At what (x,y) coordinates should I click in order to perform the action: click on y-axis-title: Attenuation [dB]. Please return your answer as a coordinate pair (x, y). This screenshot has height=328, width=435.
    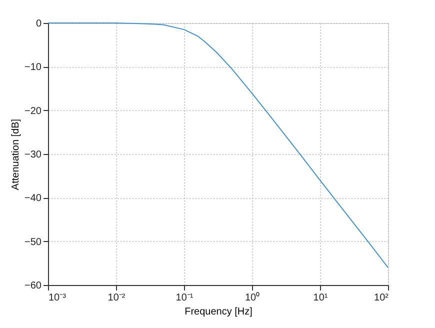
    Looking at the image, I should click on (16, 154).